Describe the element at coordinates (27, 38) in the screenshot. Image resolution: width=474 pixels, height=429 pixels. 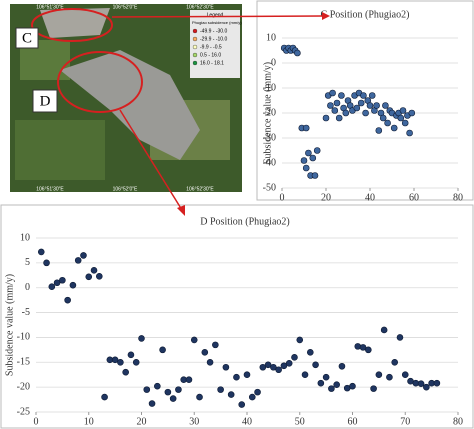
I see `label-box` at that location.